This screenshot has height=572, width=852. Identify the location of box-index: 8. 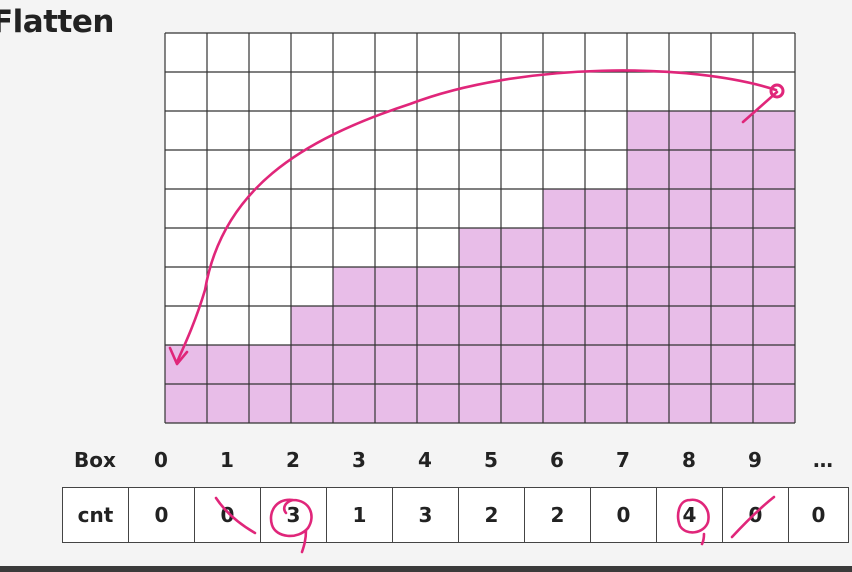
(689, 460).